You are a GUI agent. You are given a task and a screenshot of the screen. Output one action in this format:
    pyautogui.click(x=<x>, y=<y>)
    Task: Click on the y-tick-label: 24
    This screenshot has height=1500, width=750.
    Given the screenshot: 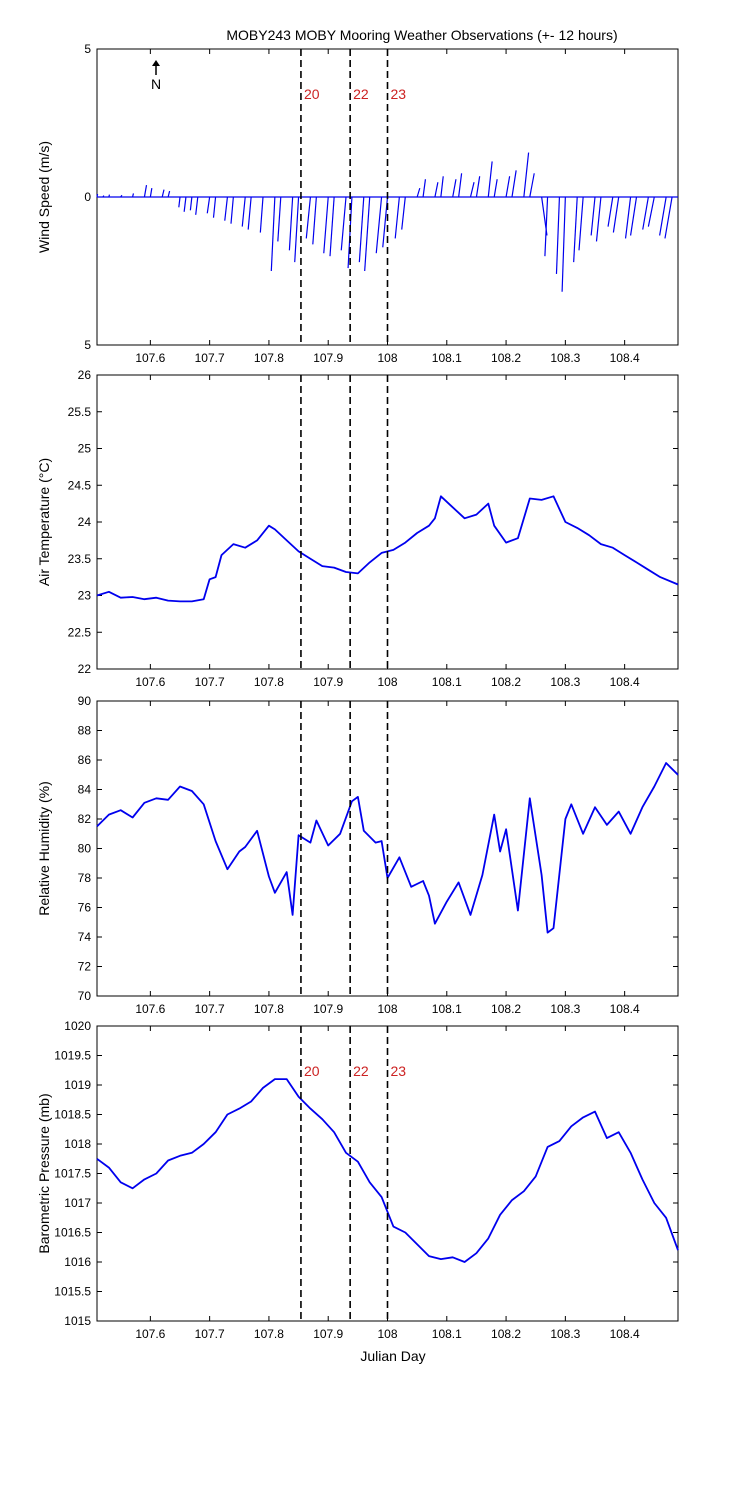 What is the action you would take?
    pyautogui.click(x=85, y=522)
    